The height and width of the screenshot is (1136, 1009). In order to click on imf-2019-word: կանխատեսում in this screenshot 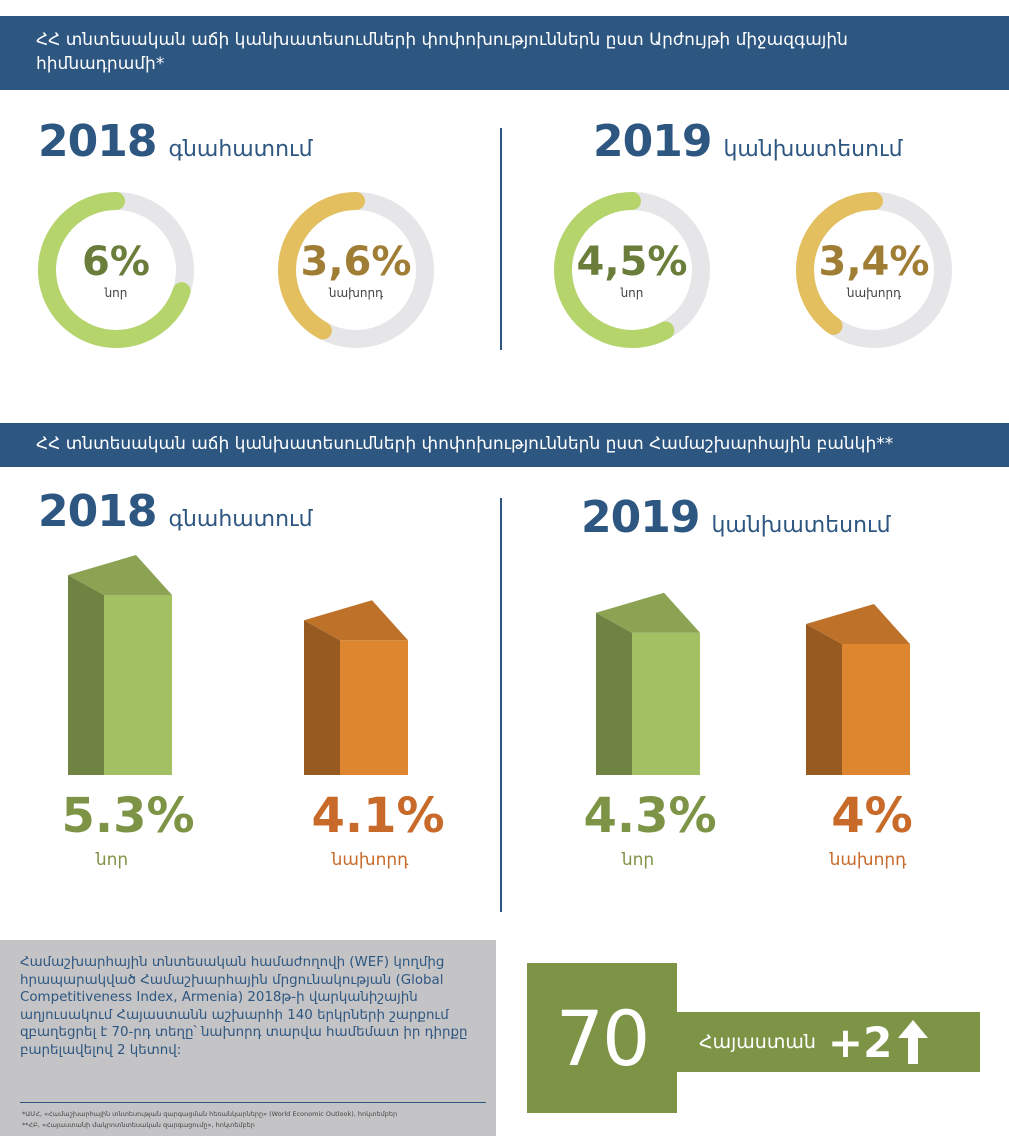, I will do `click(813, 149)`.